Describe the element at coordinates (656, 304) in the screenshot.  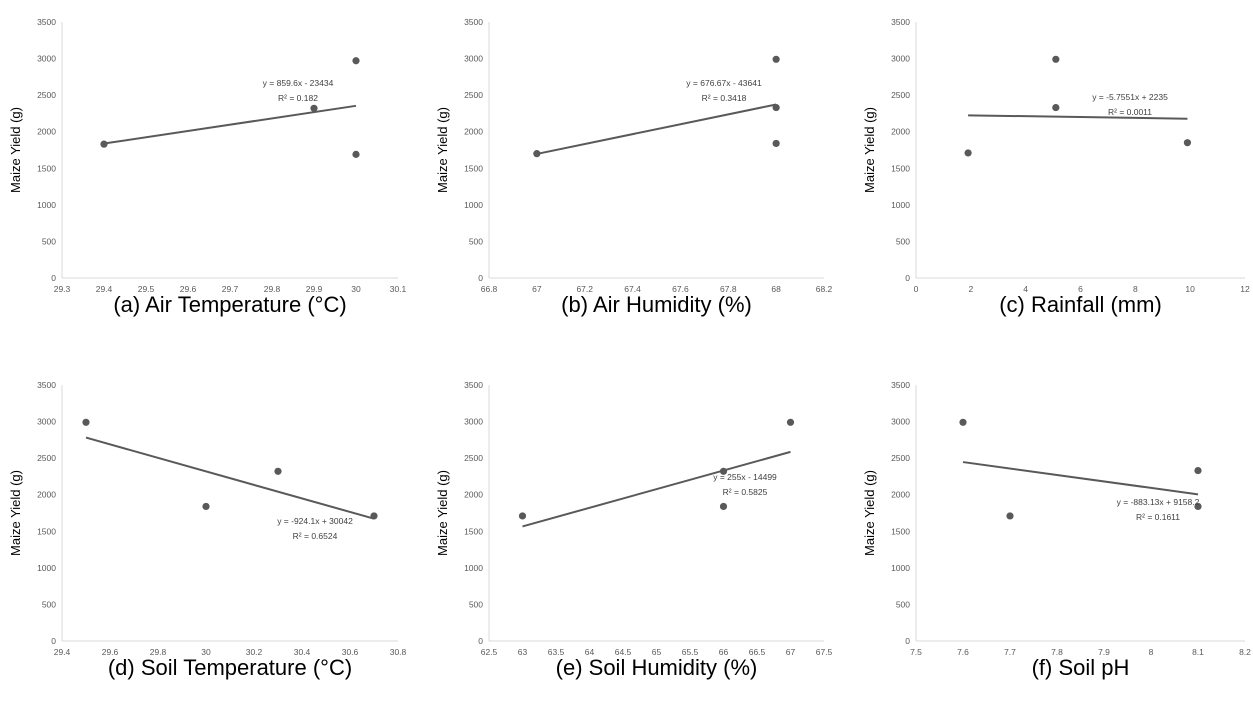
I see `panel-caption: (b) Air Humidity (%)` at that location.